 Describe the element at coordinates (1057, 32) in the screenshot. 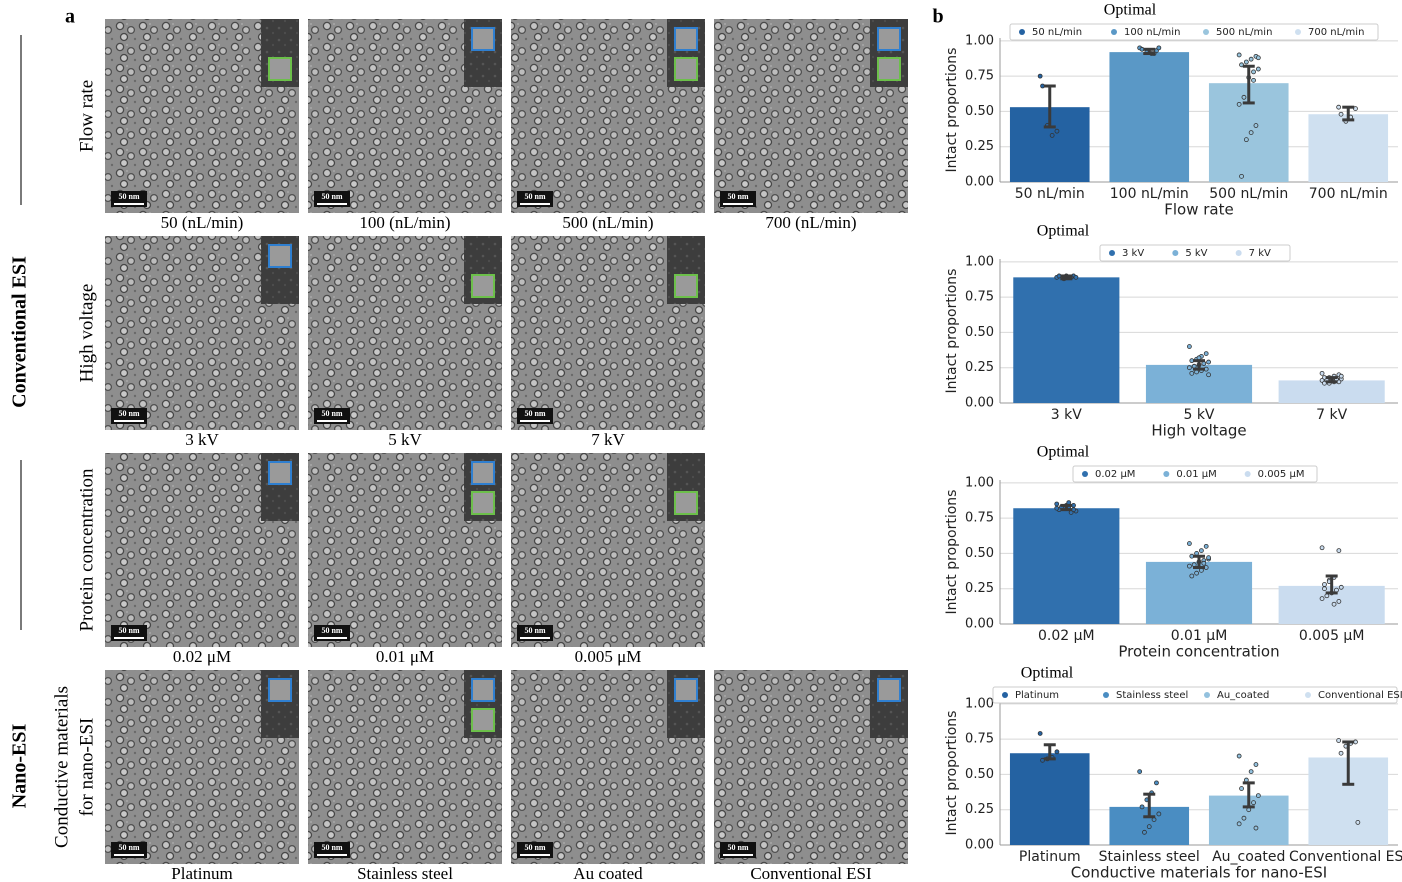

I see `legend-label: 50 nL/min` at that location.